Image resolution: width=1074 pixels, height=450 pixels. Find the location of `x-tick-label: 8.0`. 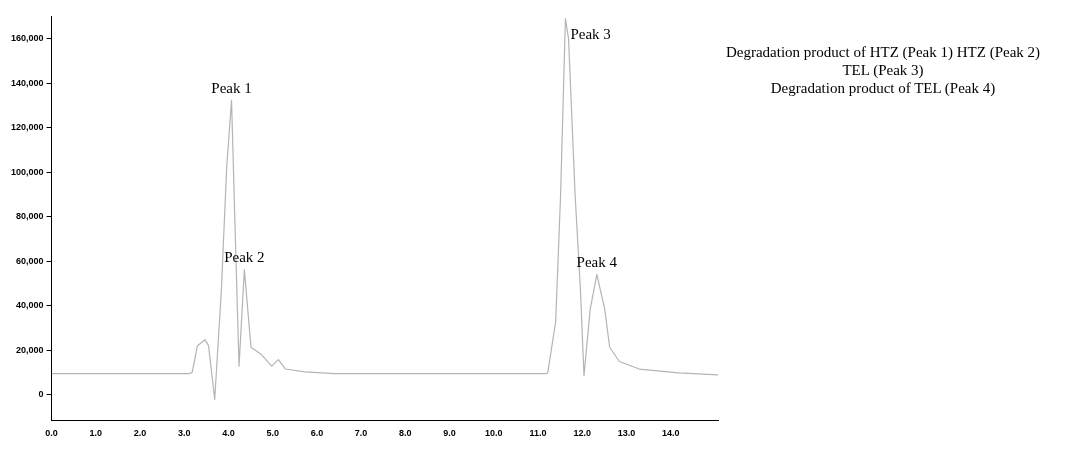

x-tick-label: 8.0 is located at coordinates (405, 433).